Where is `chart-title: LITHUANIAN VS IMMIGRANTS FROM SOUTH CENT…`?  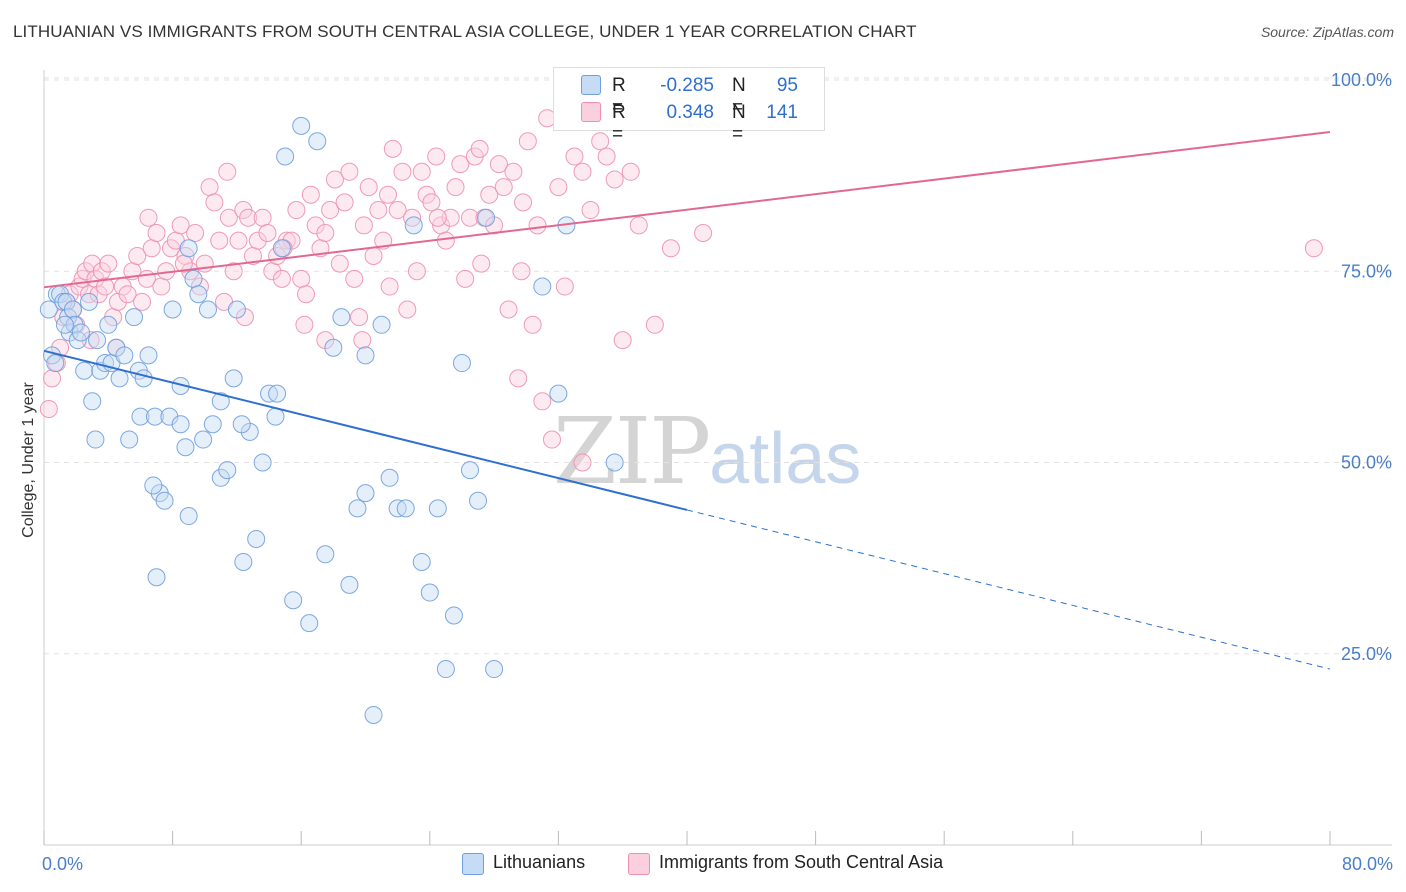 chart-title: LITHUANIAN VS IMMIGRANTS FROM SOUTH CENT… is located at coordinates (465, 31).